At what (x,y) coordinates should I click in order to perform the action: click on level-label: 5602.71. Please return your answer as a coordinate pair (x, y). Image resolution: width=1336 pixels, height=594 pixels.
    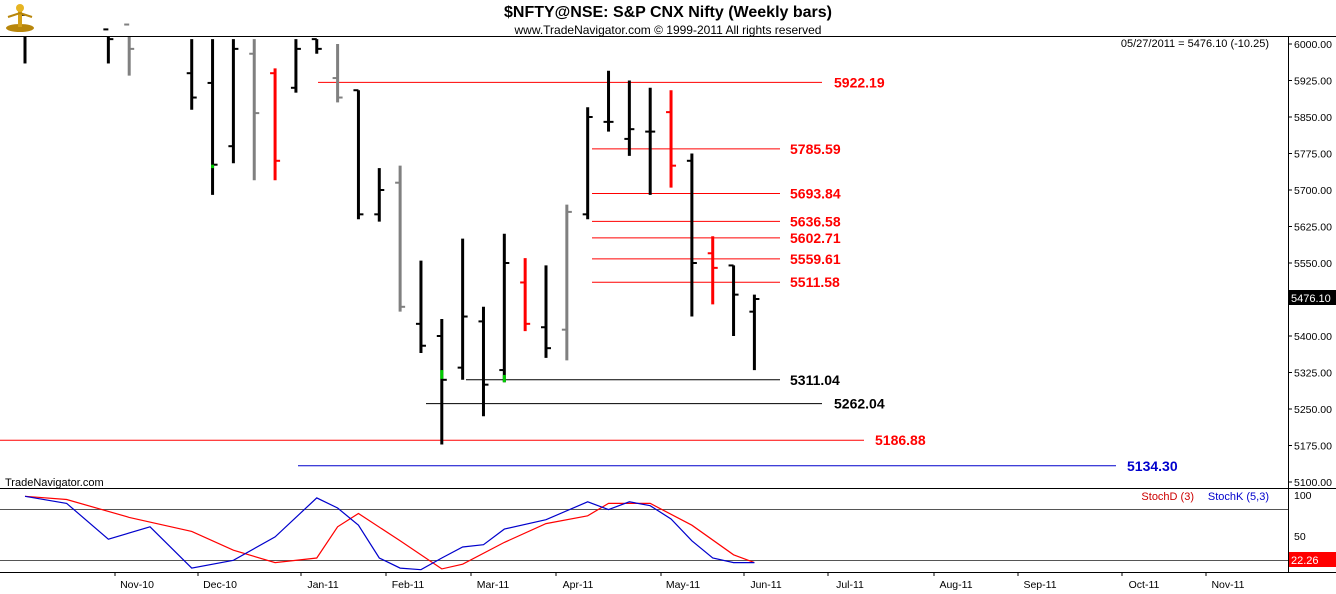
    Looking at the image, I should click on (815, 238).